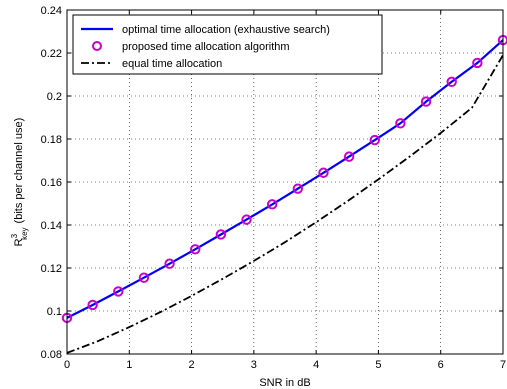  Describe the element at coordinates (14, 235) in the screenshot. I see `y-label-superscript: 3` at that location.